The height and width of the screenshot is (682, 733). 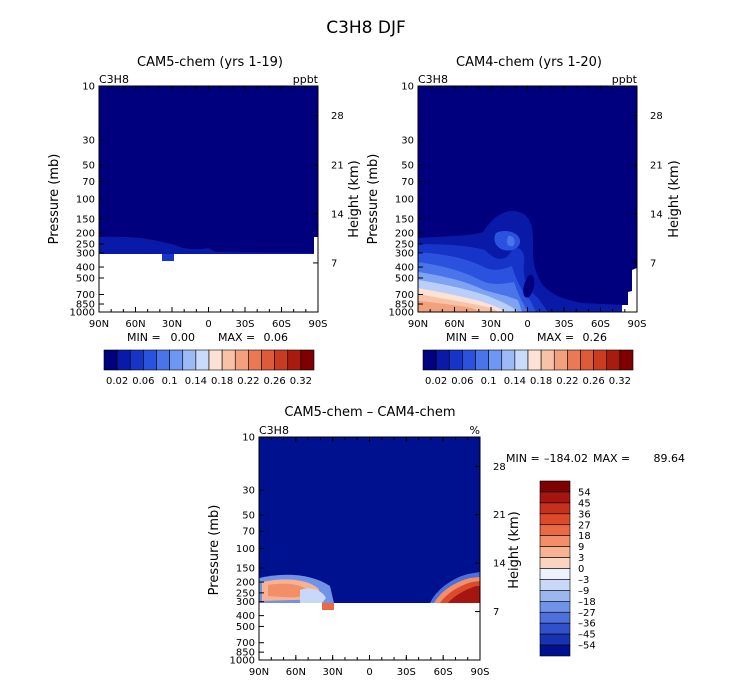 I want to click on pressure-tick-label: 70, so click(x=88, y=182).